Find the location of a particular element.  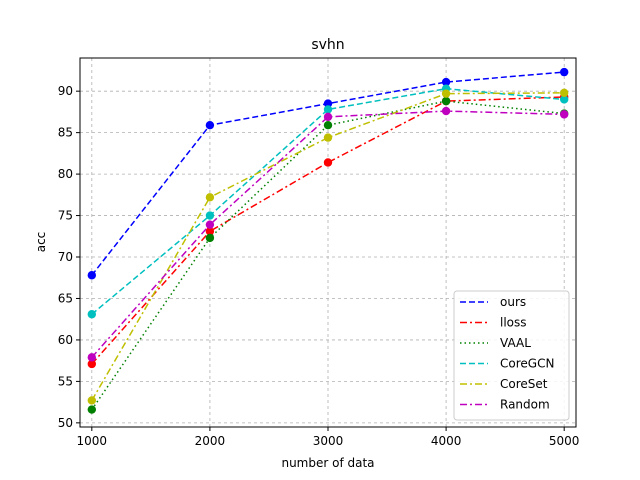

legend-entry-ours: ours is located at coordinates (493, 302).